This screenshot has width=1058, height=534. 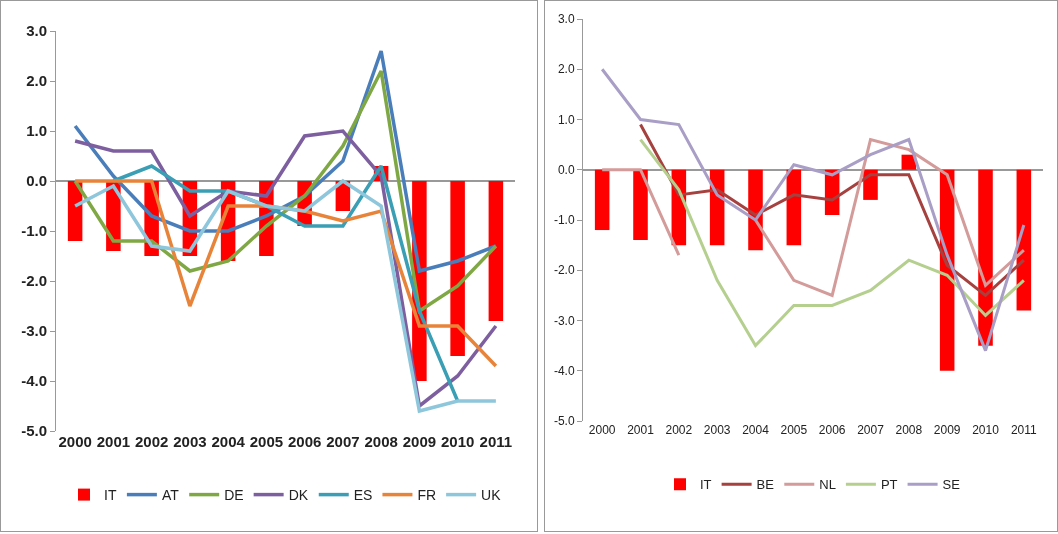 I want to click on legend-label: PT, so click(x=889, y=485).